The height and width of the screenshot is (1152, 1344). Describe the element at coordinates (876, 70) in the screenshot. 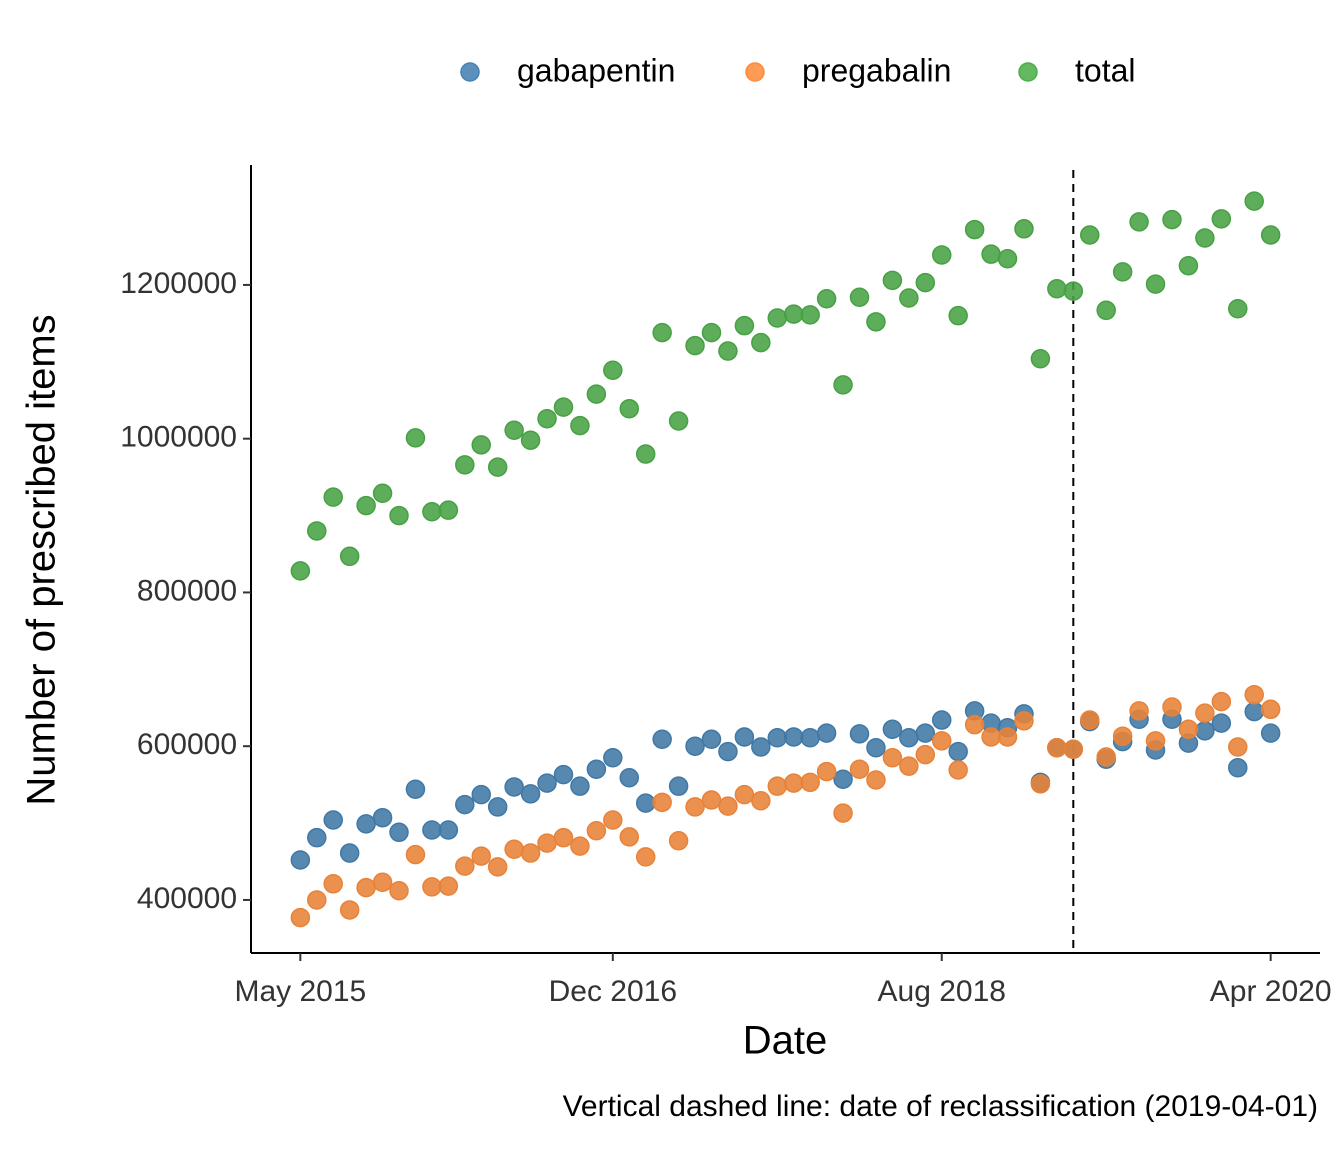

I see `legend-label: pregabalin` at that location.